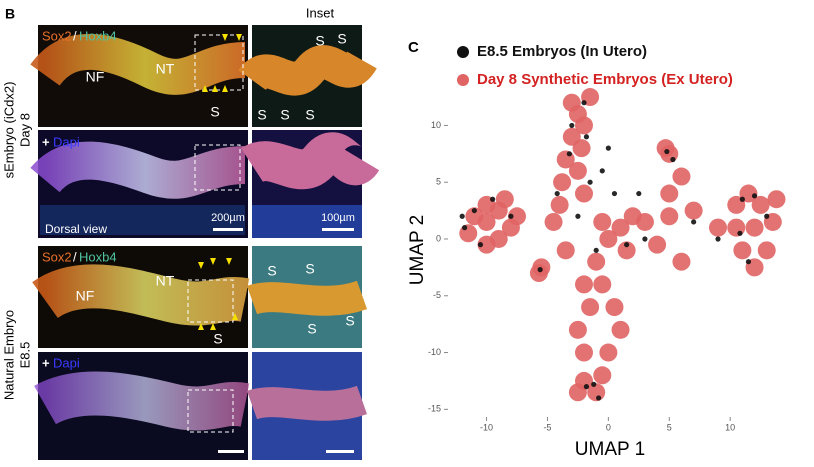 The image size is (814, 467). Describe the element at coordinates (605, 79) in the screenshot. I see `legend-label: Day 8 Synthetic Embryos (Ex Utero)` at that location.